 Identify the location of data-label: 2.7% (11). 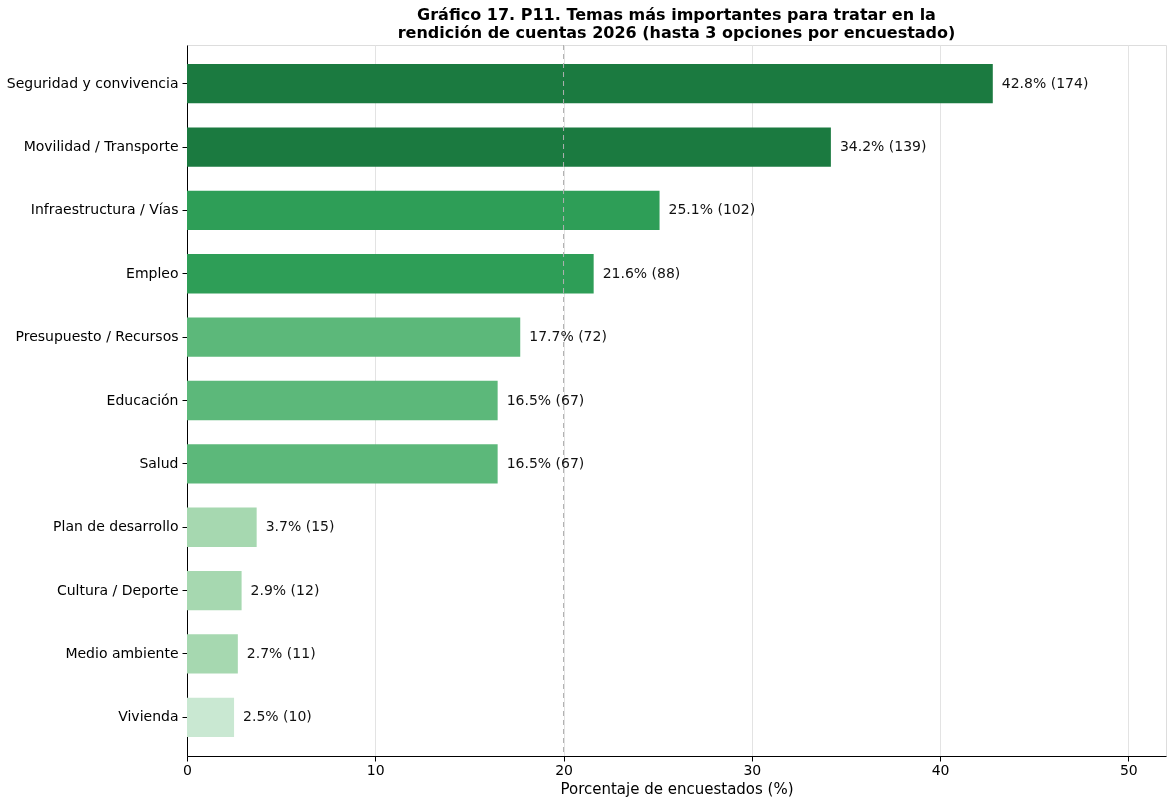
(281, 652).